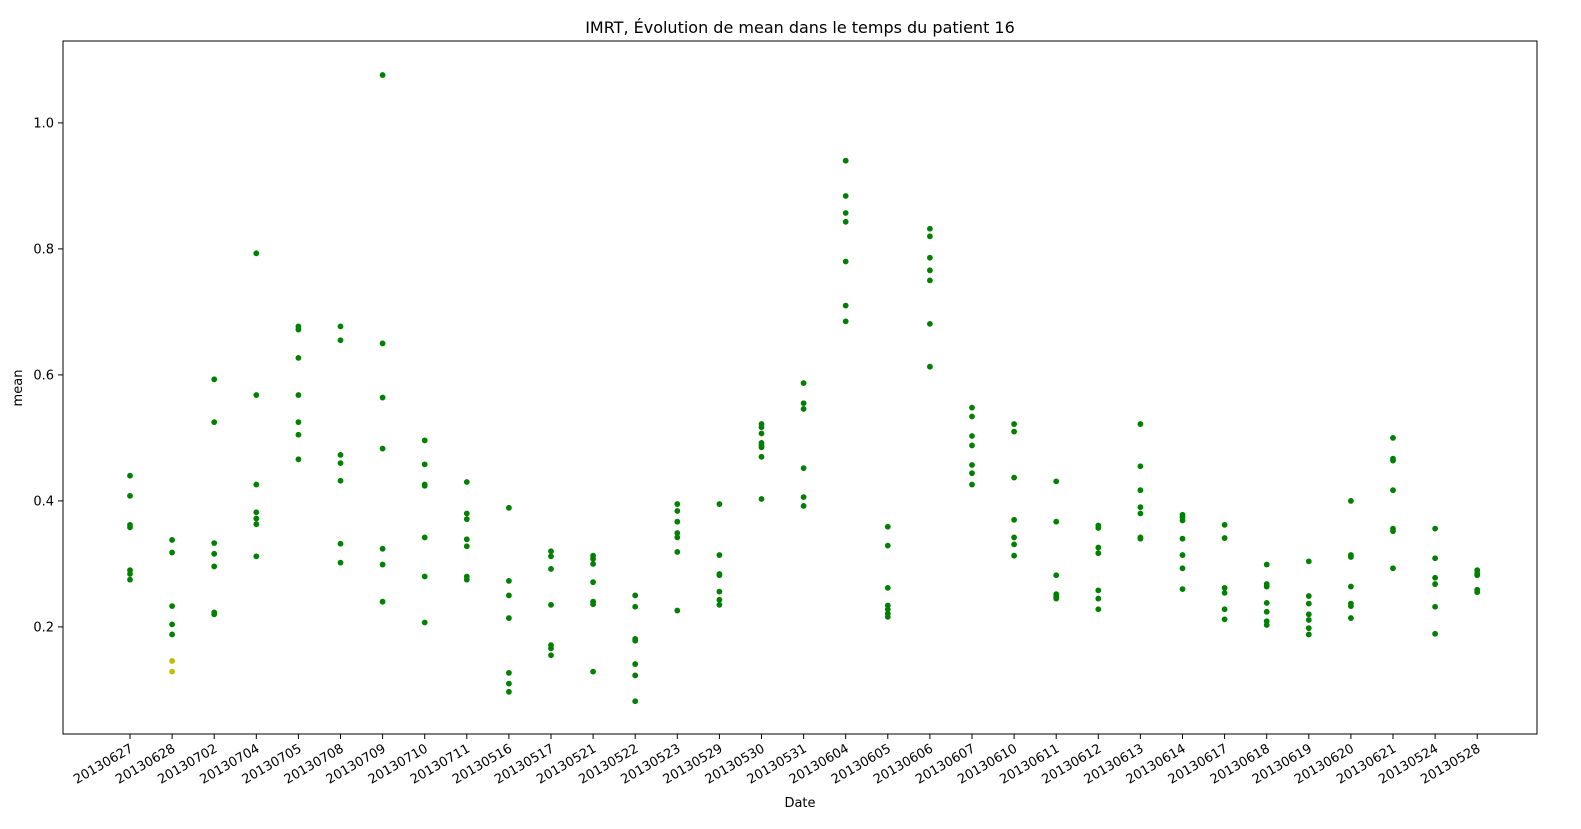  I want to click on y-tick-label: 1.0, so click(43, 123).